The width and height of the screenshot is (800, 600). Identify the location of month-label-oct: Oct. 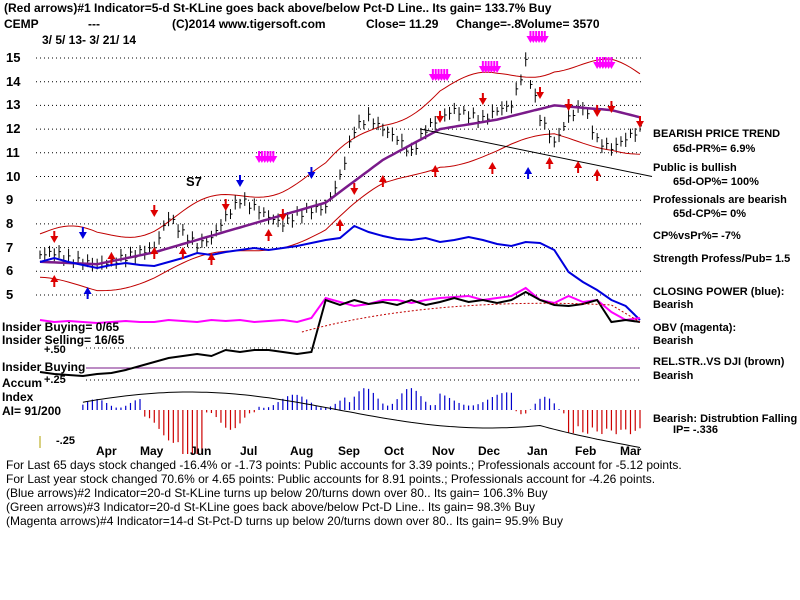
(394, 451).